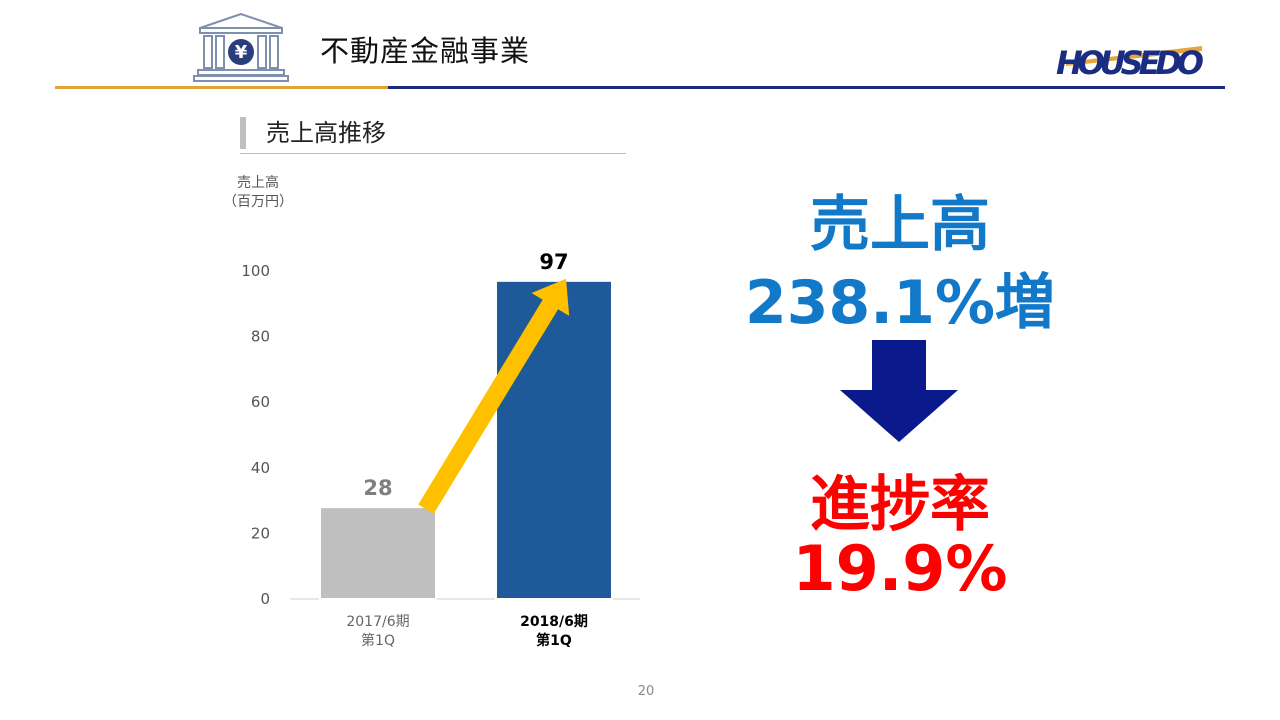 The image size is (1280, 720). I want to click on y-tick-label: 40, so click(260, 468).